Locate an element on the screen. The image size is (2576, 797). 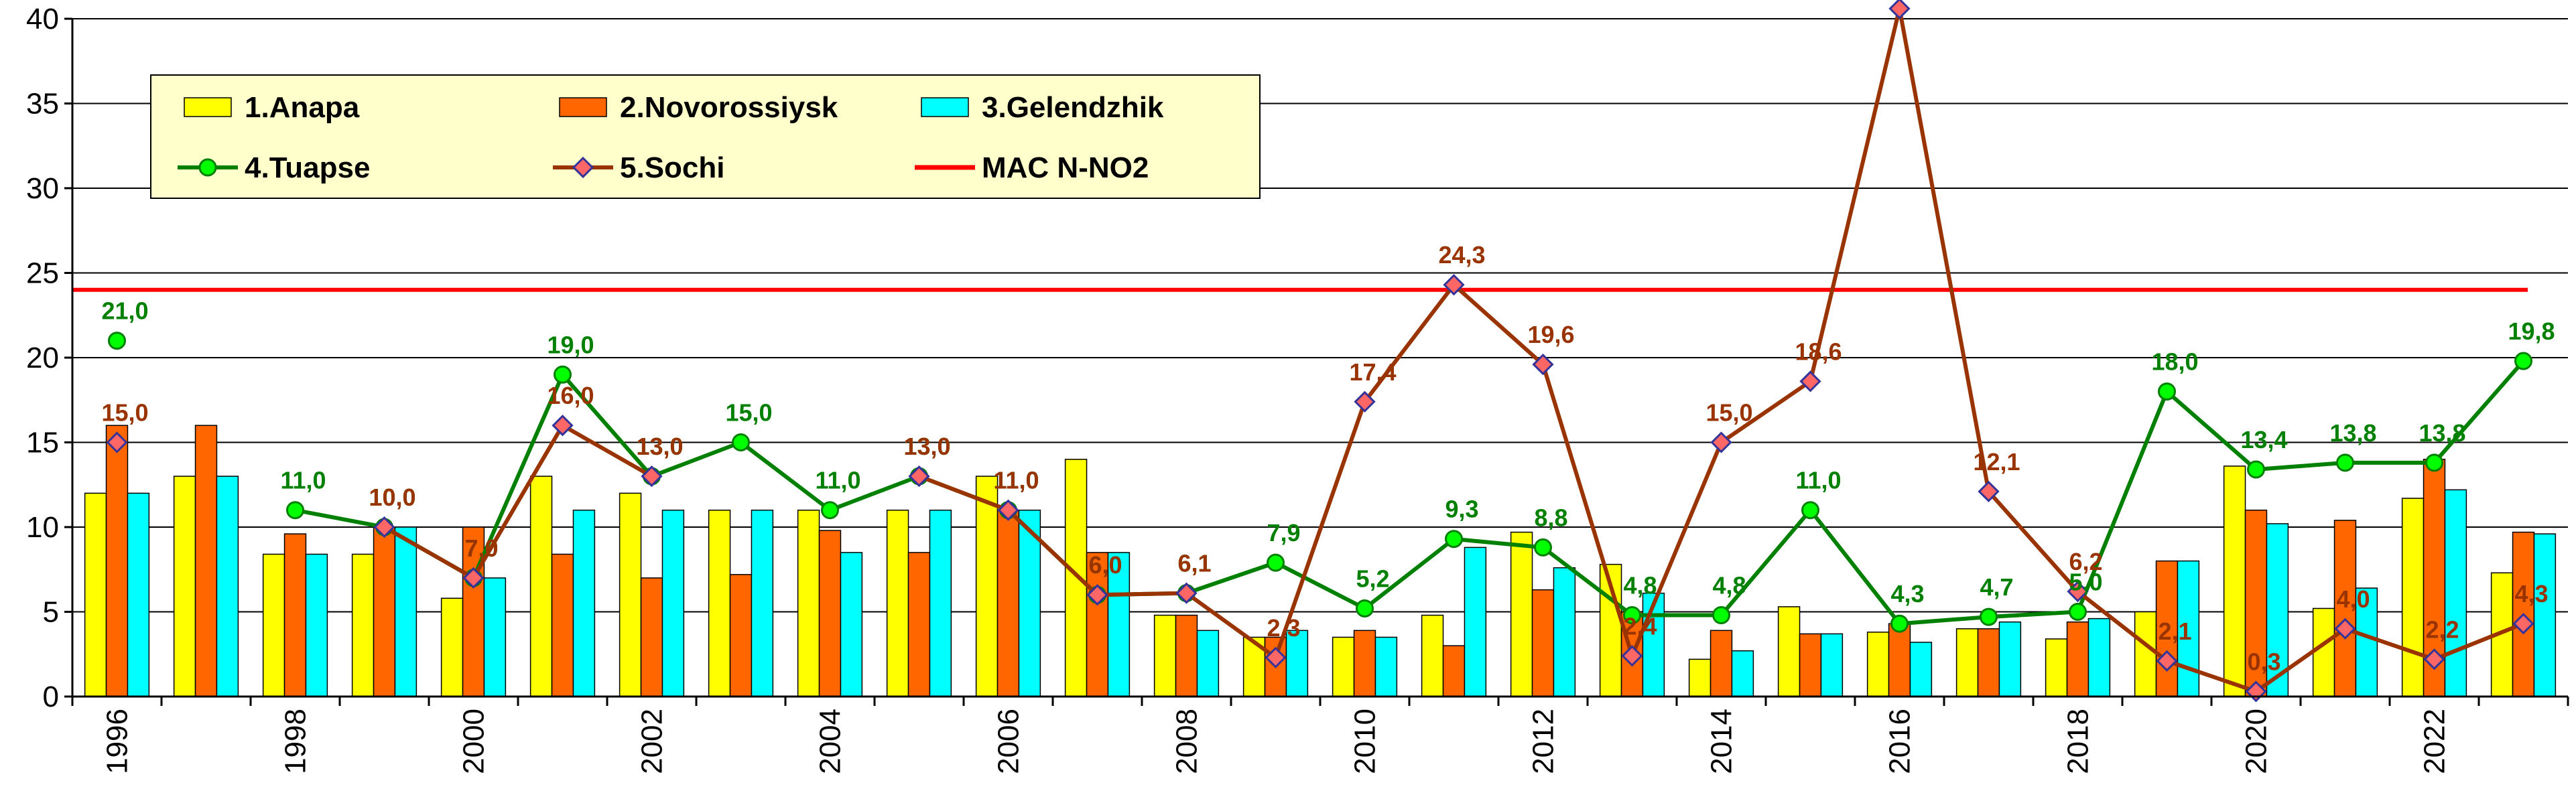
data-label-tuapse: 6,0 is located at coordinates (1105, 565).